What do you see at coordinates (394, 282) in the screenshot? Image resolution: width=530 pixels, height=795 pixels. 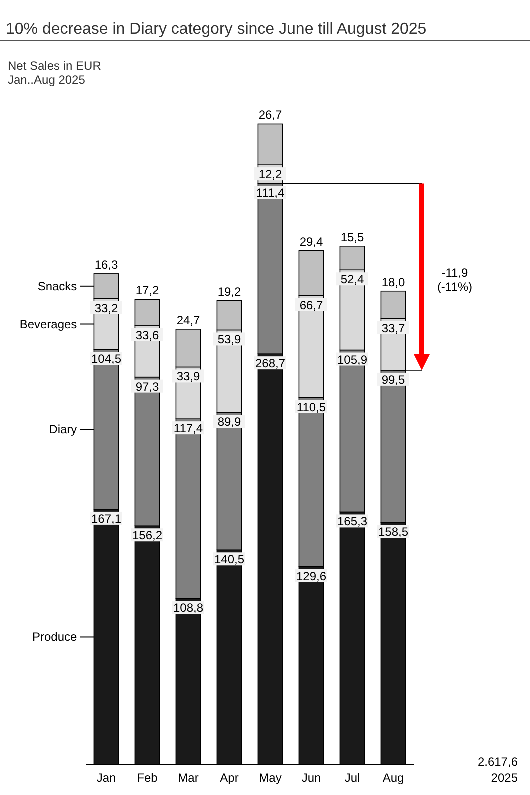 I see `data-label: 18,0` at bounding box center [394, 282].